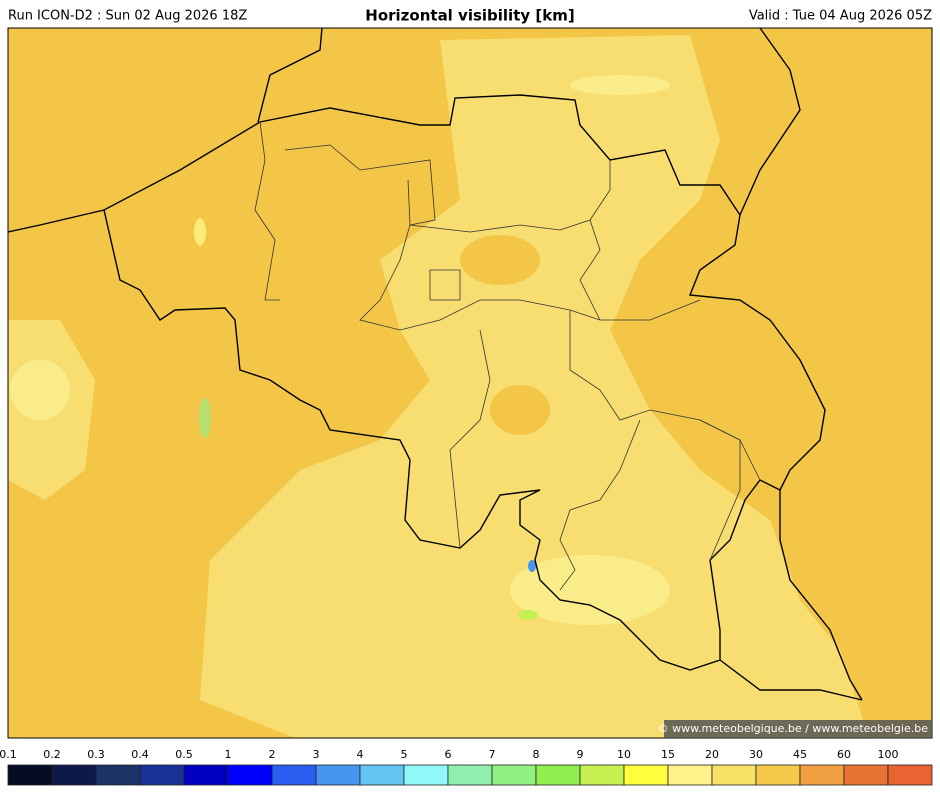 The height and width of the screenshot is (800, 940). Describe the element at coordinates (316, 754) in the screenshot. I see `colorbar-label: 3` at that location.